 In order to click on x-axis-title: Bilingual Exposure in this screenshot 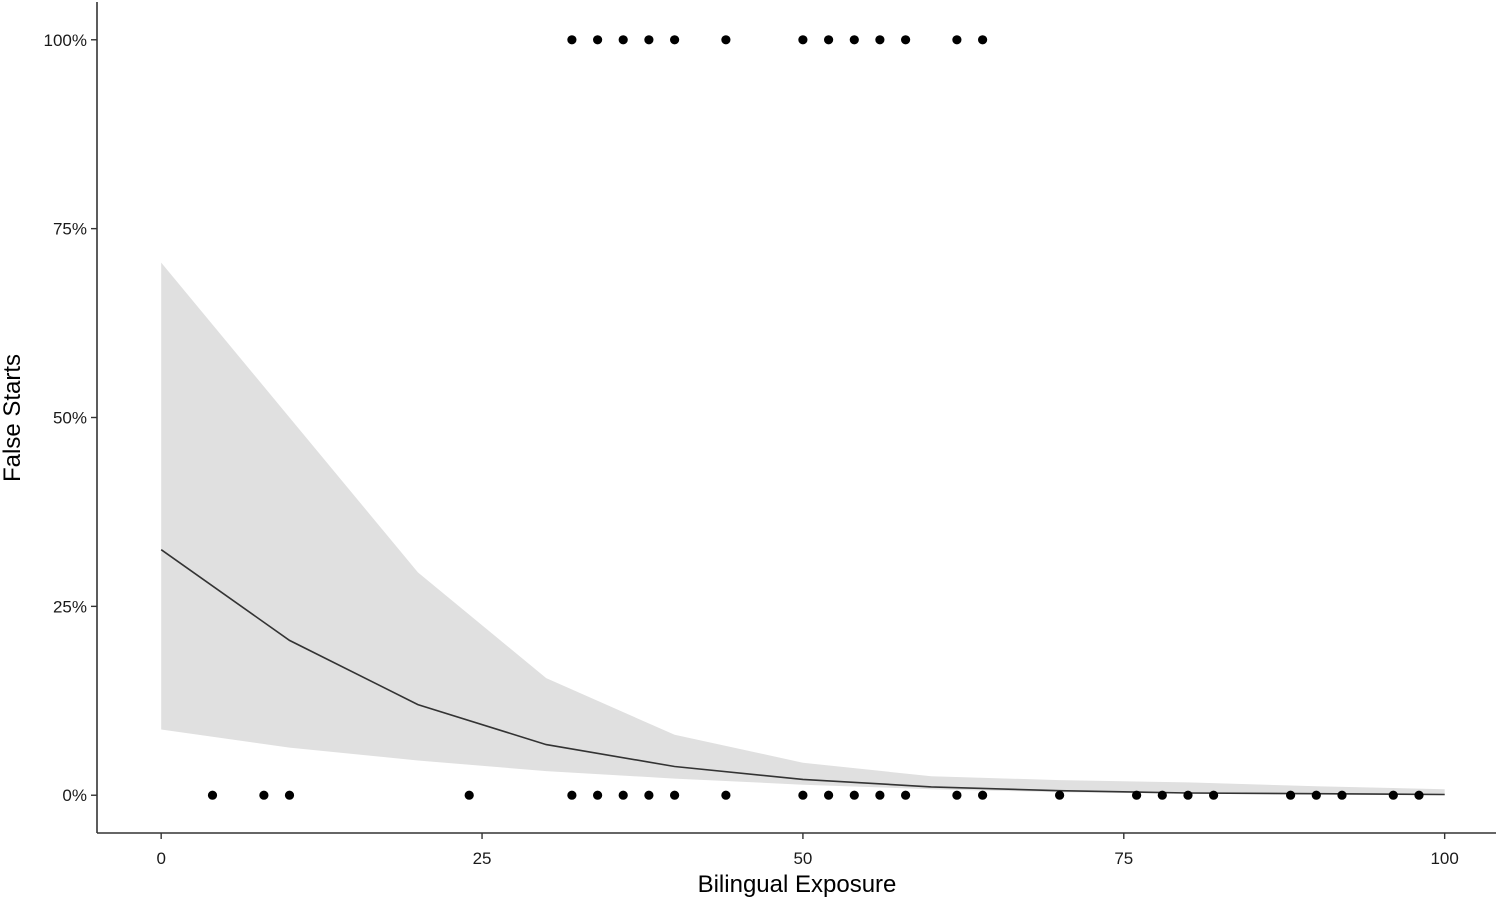, I will do `click(797, 884)`.